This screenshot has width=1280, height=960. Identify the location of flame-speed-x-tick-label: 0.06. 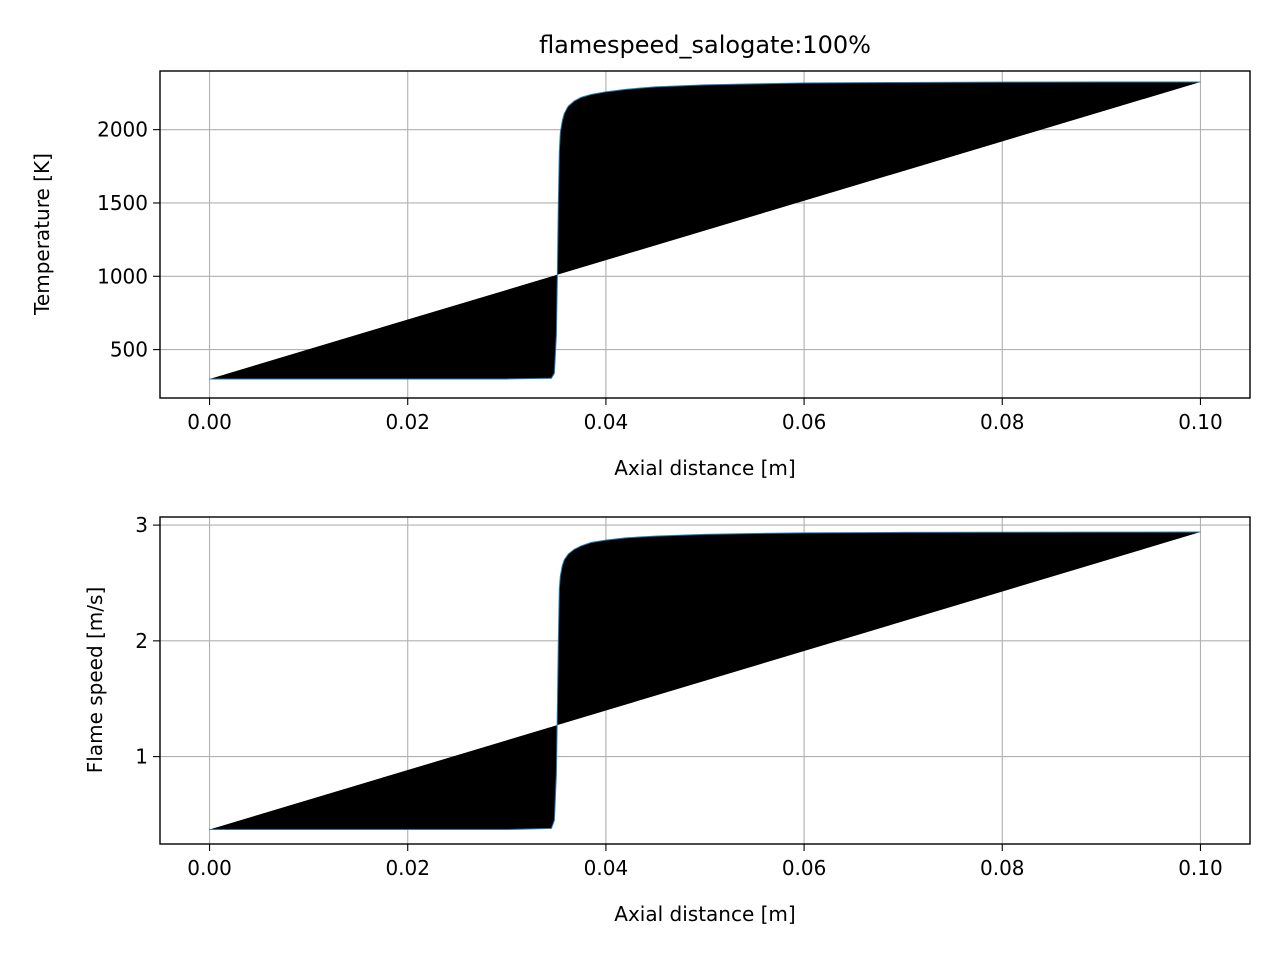
(804, 868).